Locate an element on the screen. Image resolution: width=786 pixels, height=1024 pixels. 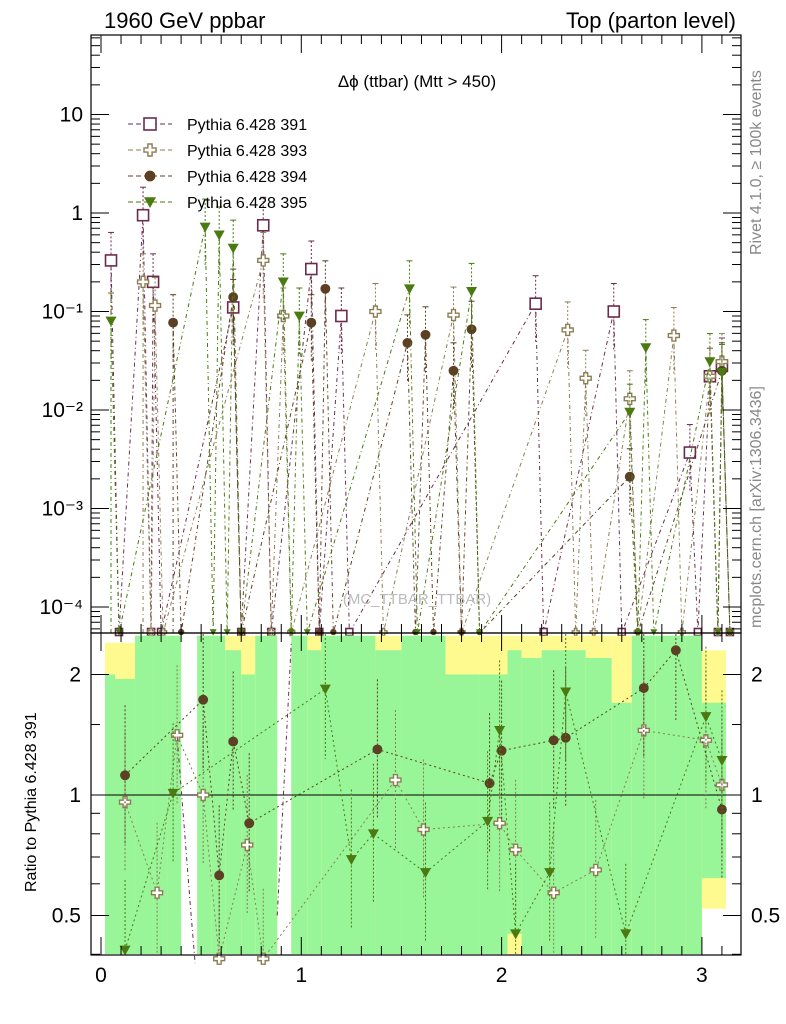
x-tick-label: 1 is located at coordinates (301, 975).